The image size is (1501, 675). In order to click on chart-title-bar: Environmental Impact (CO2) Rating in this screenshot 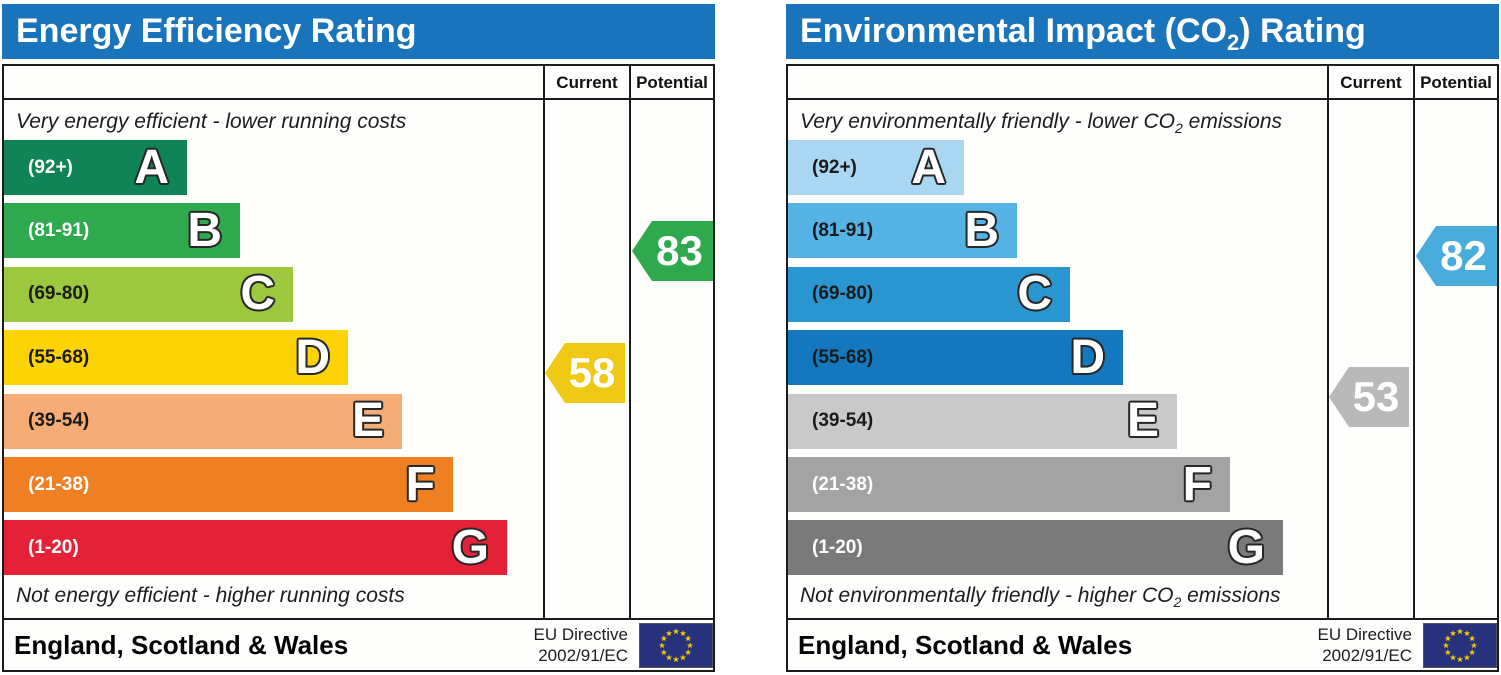, I will do `click(1142, 31)`.